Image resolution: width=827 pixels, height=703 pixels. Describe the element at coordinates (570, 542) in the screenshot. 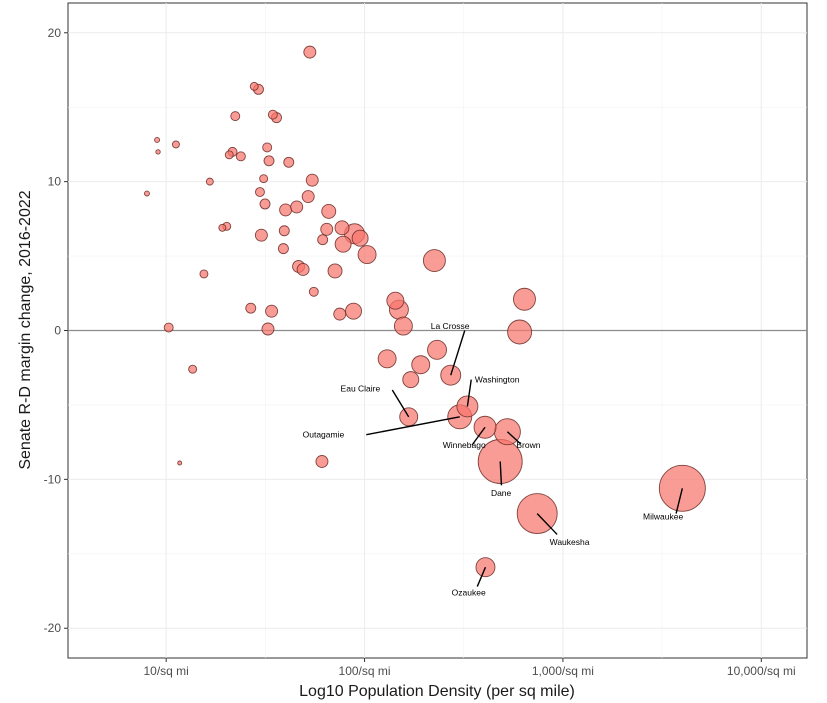

I see `annotation-label: Waukesha` at that location.